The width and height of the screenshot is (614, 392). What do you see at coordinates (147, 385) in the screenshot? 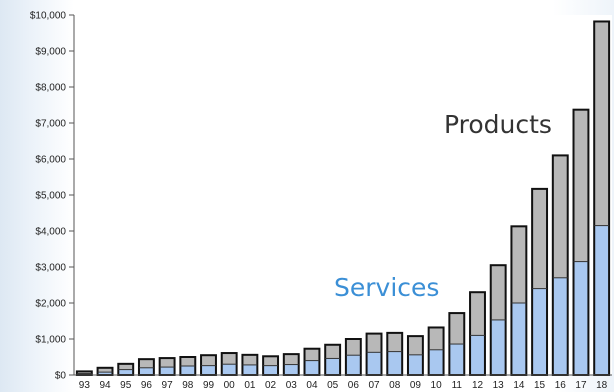
I see `x-tick-label: 96` at bounding box center [147, 385].